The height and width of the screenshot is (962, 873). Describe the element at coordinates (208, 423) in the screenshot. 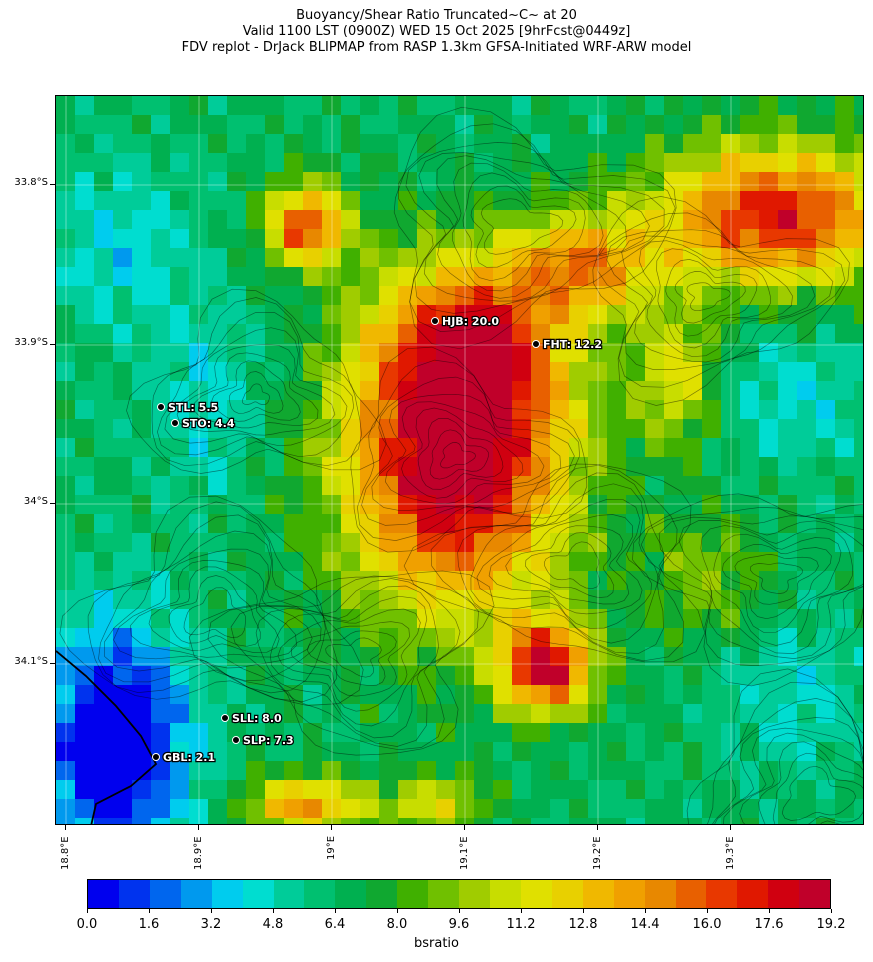

I see `station-label-sto: STO: 4.4` at that location.